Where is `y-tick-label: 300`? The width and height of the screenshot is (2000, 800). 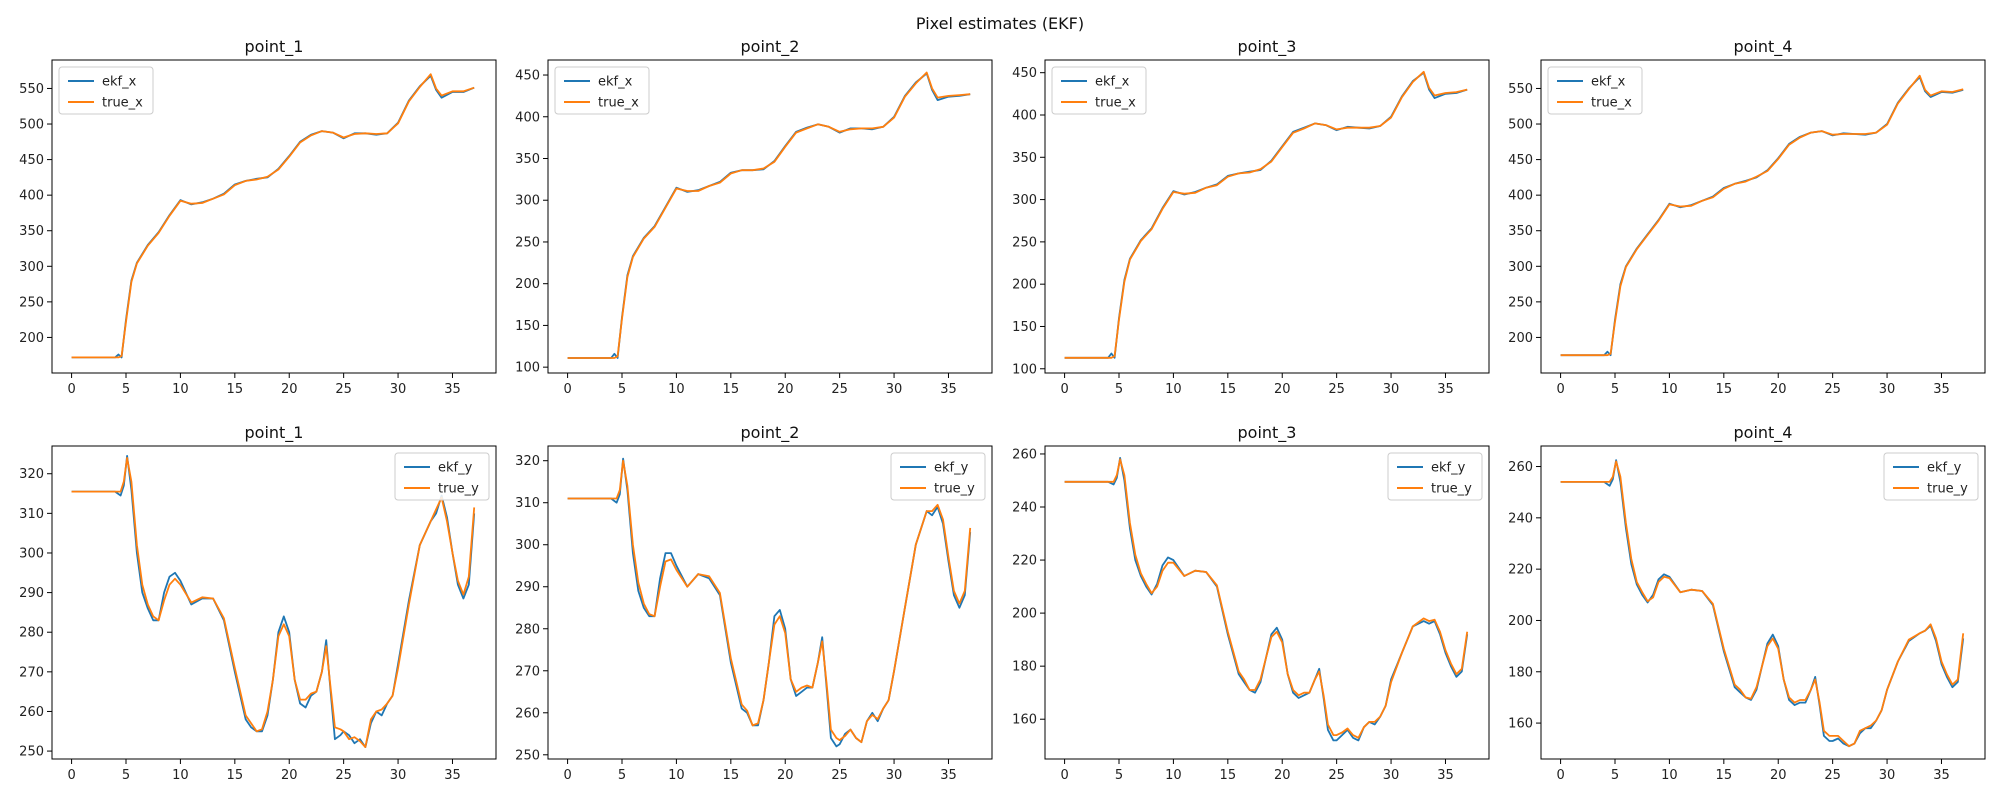
y-tick-label: 300 is located at coordinates (1024, 200).